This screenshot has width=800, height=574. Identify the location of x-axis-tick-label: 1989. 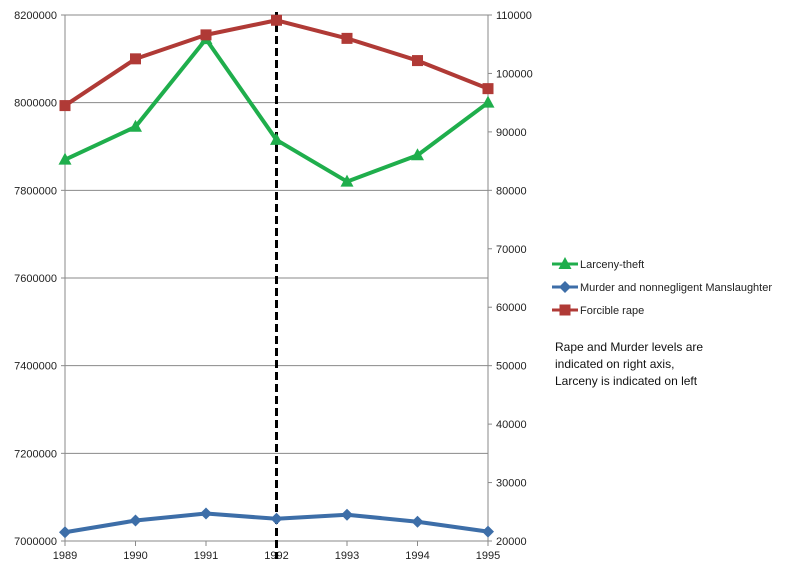
(65, 556).